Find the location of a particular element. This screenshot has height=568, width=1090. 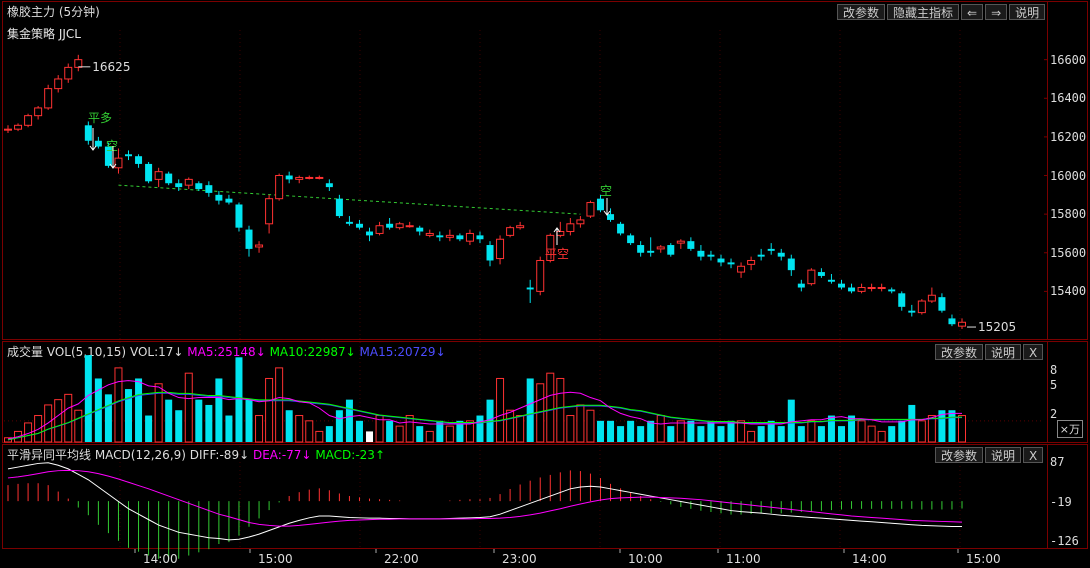

price-tick: 16400 is located at coordinates (1068, 98).